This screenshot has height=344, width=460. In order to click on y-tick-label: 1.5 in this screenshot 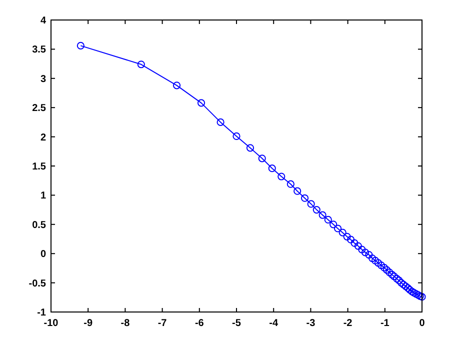, I will do `click(39, 167)`.